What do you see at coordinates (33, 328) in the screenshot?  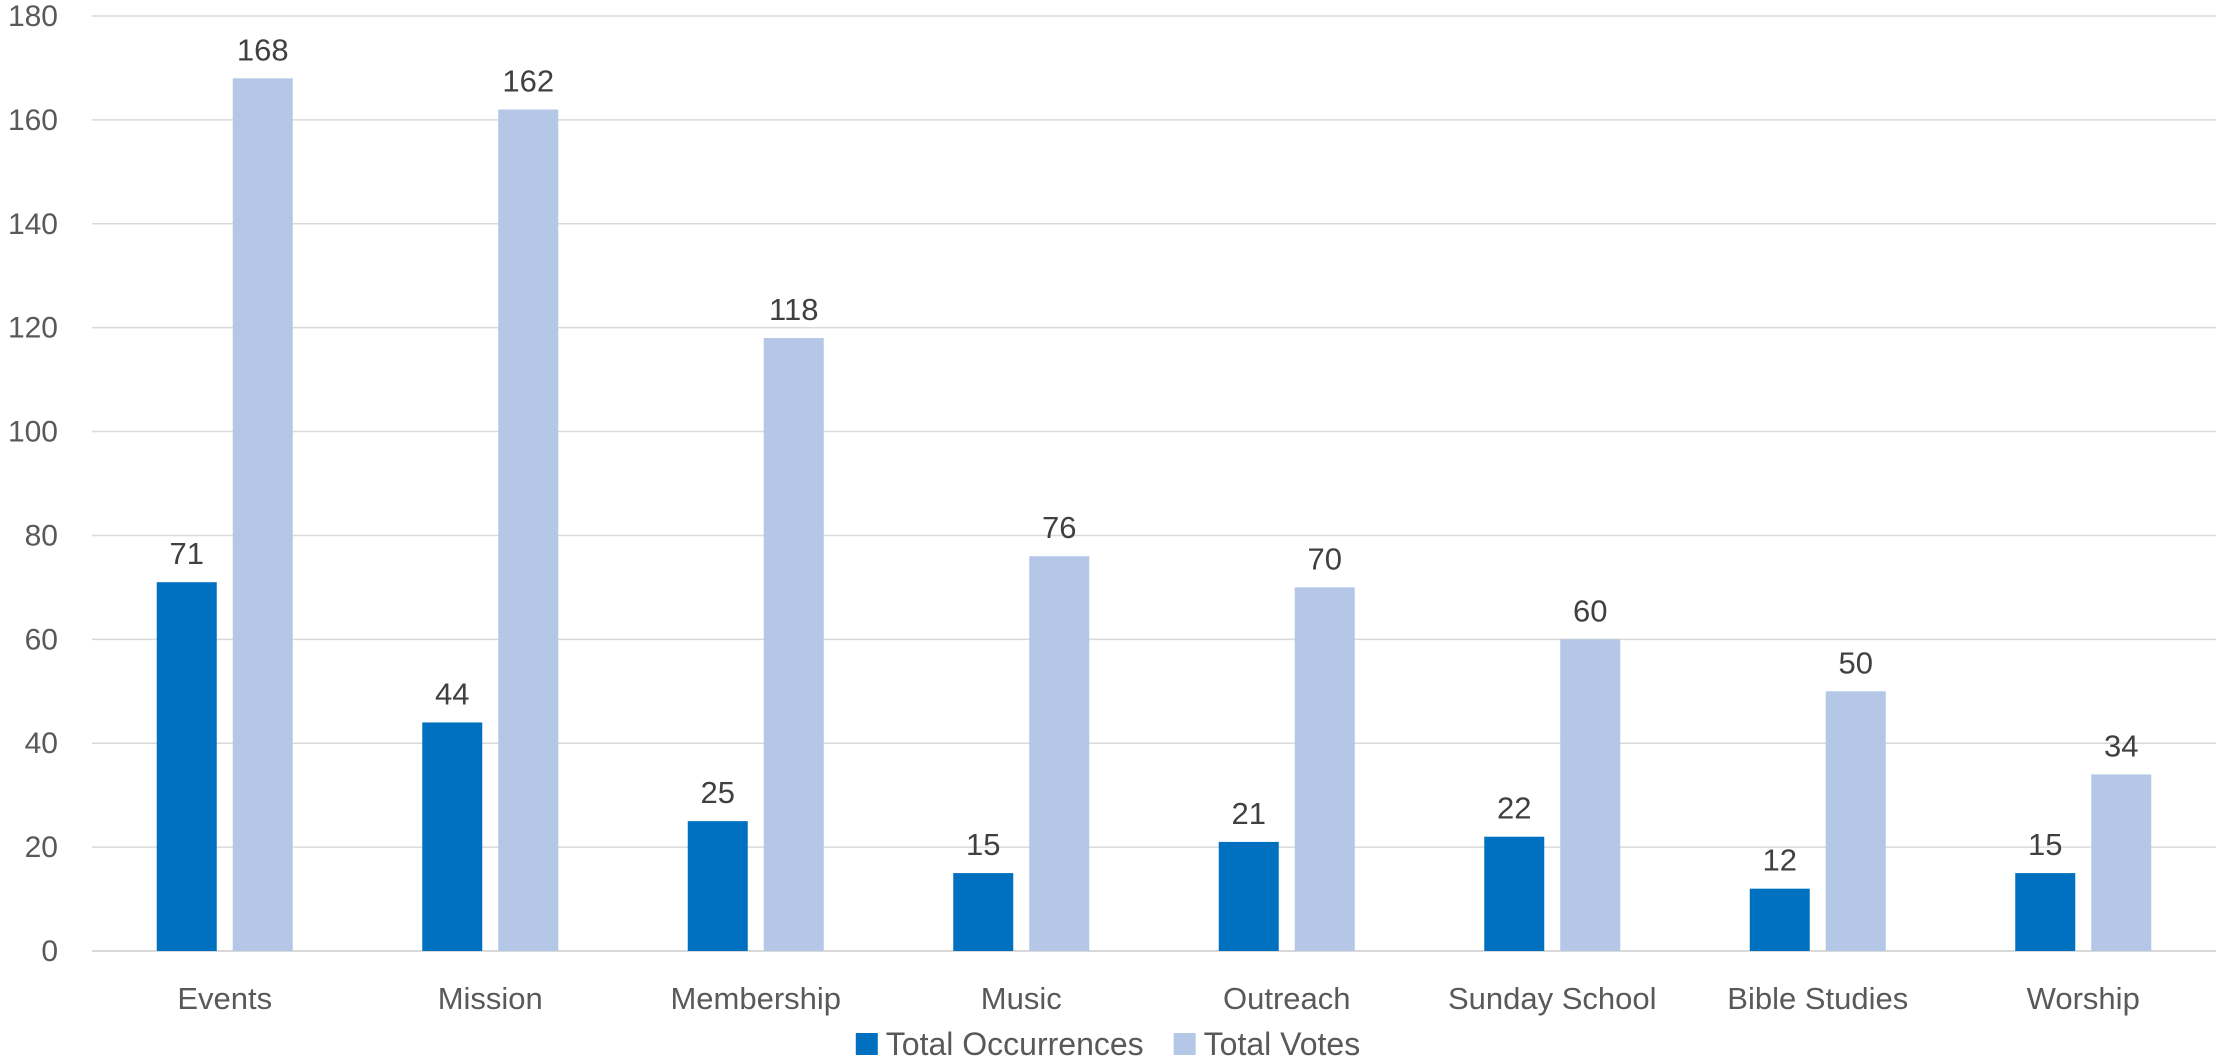 I see `y-tick-label: 120` at bounding box center [33, 328].